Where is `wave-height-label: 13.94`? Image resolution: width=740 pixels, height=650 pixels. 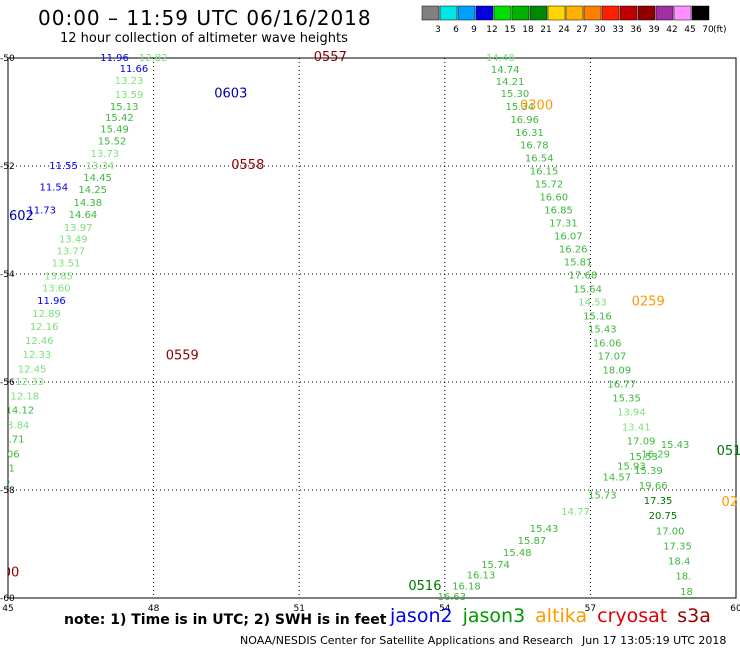
wave-height-label: 13.94 is located at coordinates (631, 412).